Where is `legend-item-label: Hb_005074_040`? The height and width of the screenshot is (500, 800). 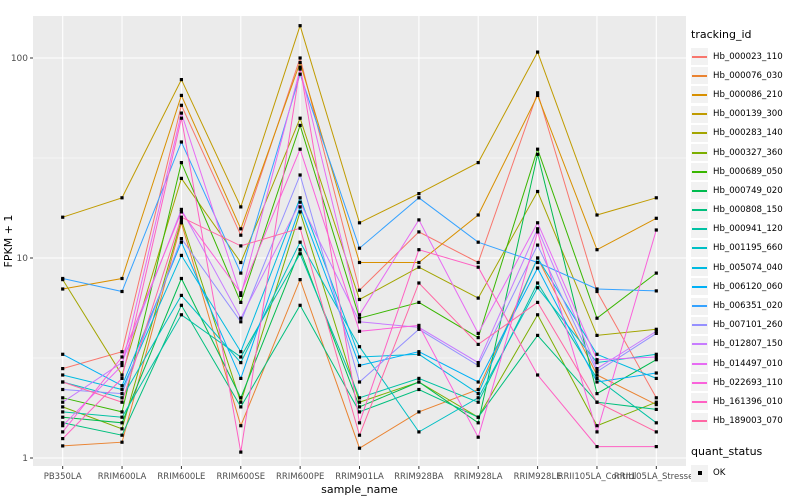
legend-item-label: Hb_005074_040 is located at coordinates (748, 267).